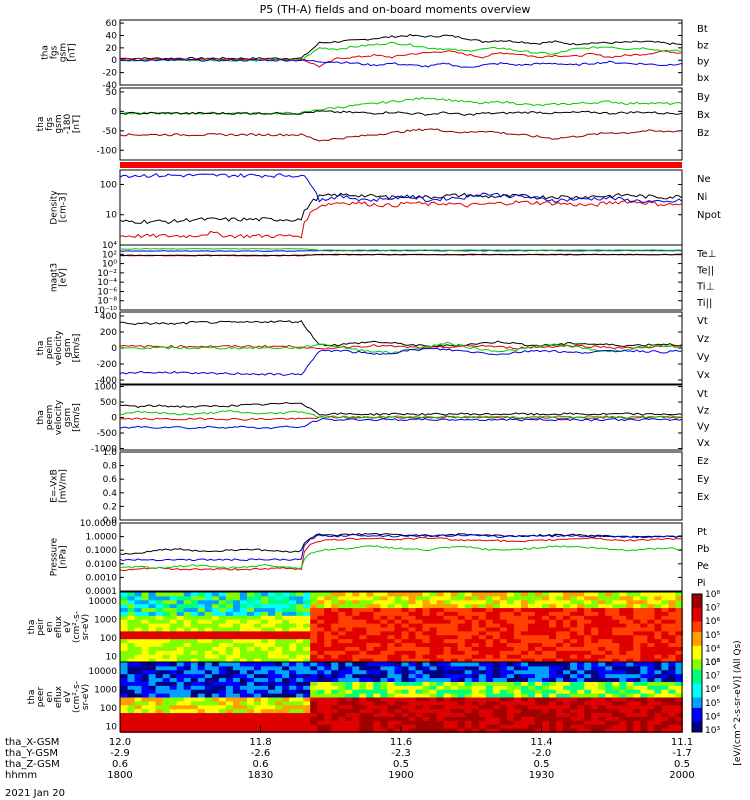 The height and width of the screenshot is (800, 750). What do you see at coordinates (401, 347) in the screenshot?
I see `series-line-Vz` at bounding box center [401, 347].